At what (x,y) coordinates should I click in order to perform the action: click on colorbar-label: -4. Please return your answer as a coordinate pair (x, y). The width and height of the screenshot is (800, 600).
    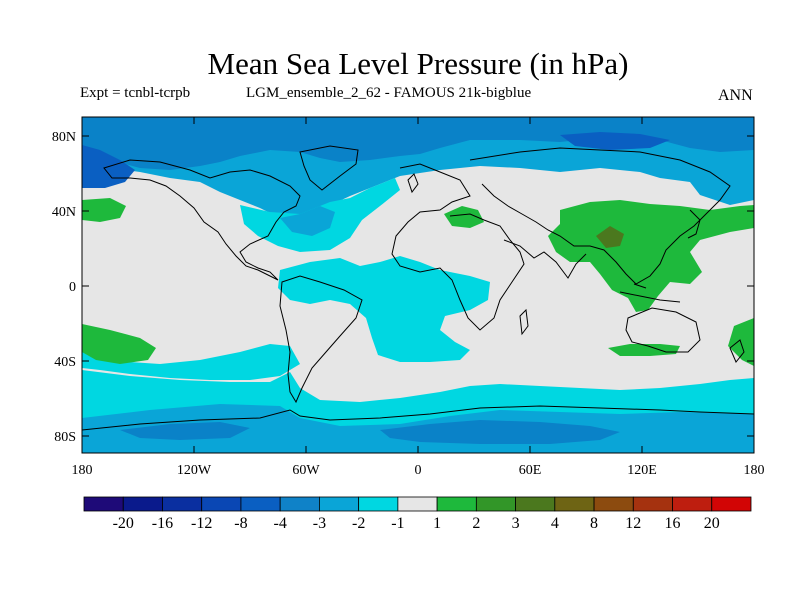
    Looking at the image, I should click on (280, 523).